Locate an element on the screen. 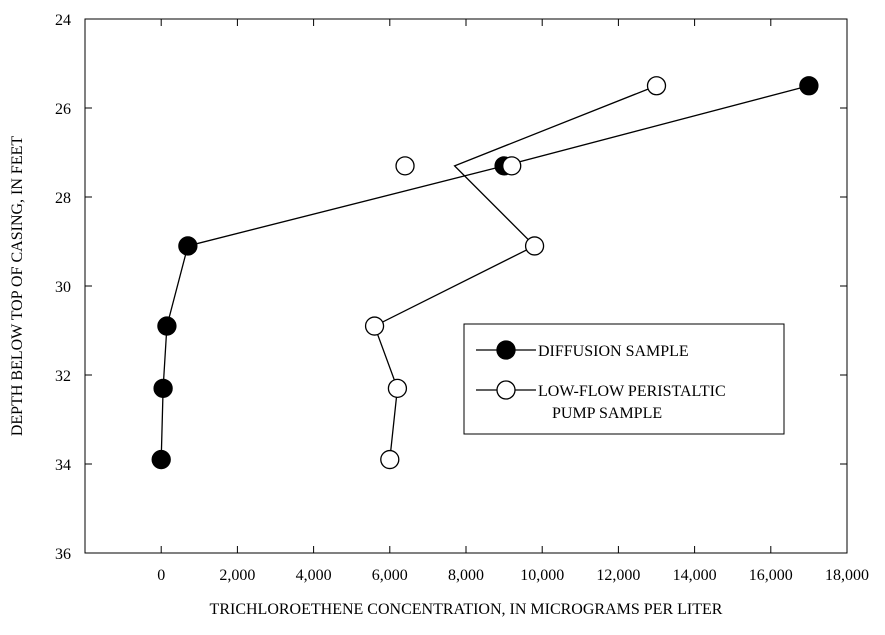  y-axis-title: DEPTH BELOW TOP OF CASING, IN FEET is located at coordinates (17, 286).